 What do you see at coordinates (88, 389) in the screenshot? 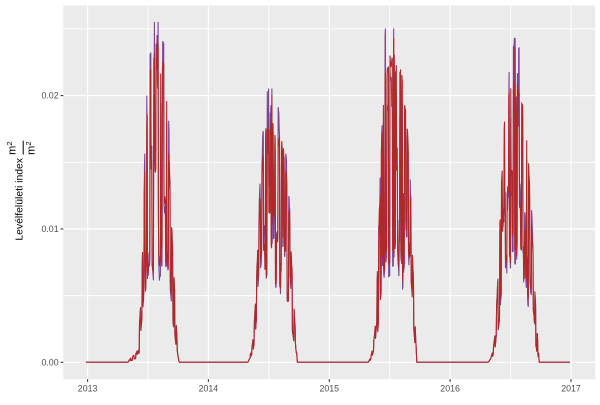
I see `svg-text: 2013` at bounding box center [88, 389].